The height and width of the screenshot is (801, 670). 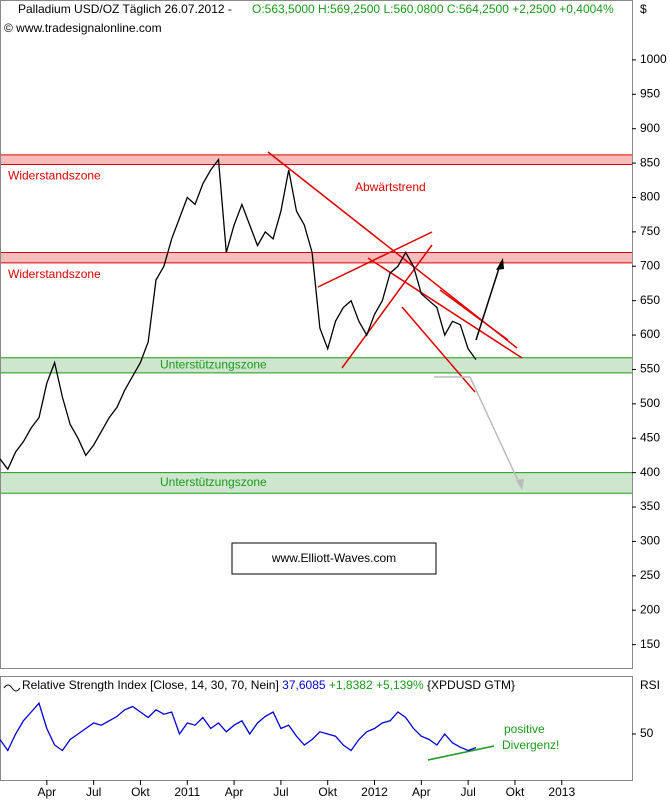 I want to click on source: © www.tradesignalonline.com, so click(x=83, y=28).